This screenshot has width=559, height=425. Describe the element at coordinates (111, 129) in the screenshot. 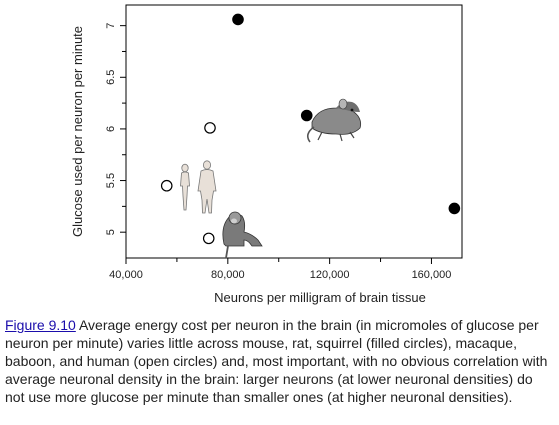

I see `y-tick-label: 6` at that location.